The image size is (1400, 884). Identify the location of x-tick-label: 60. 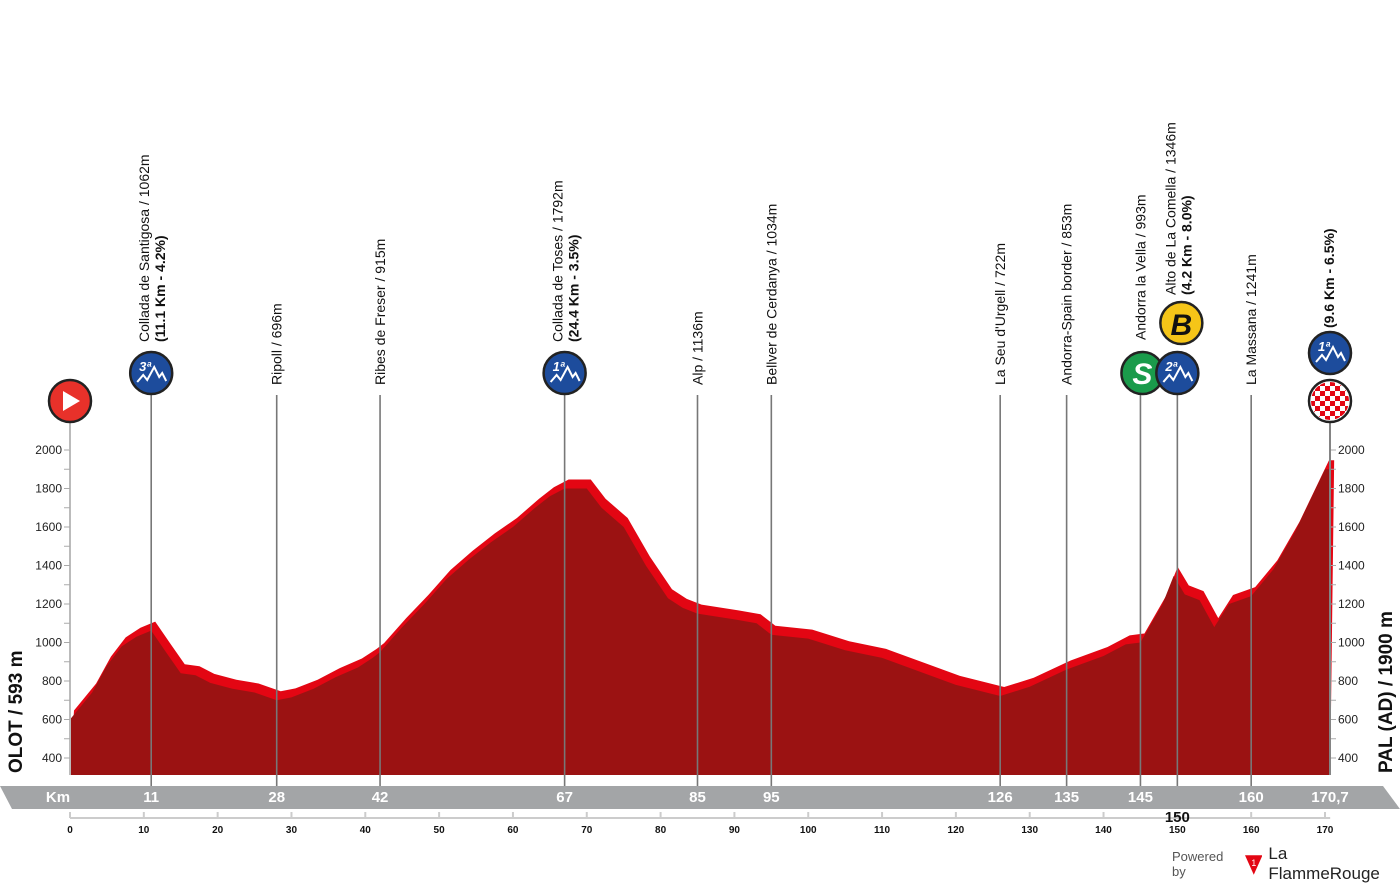
(513, 830).